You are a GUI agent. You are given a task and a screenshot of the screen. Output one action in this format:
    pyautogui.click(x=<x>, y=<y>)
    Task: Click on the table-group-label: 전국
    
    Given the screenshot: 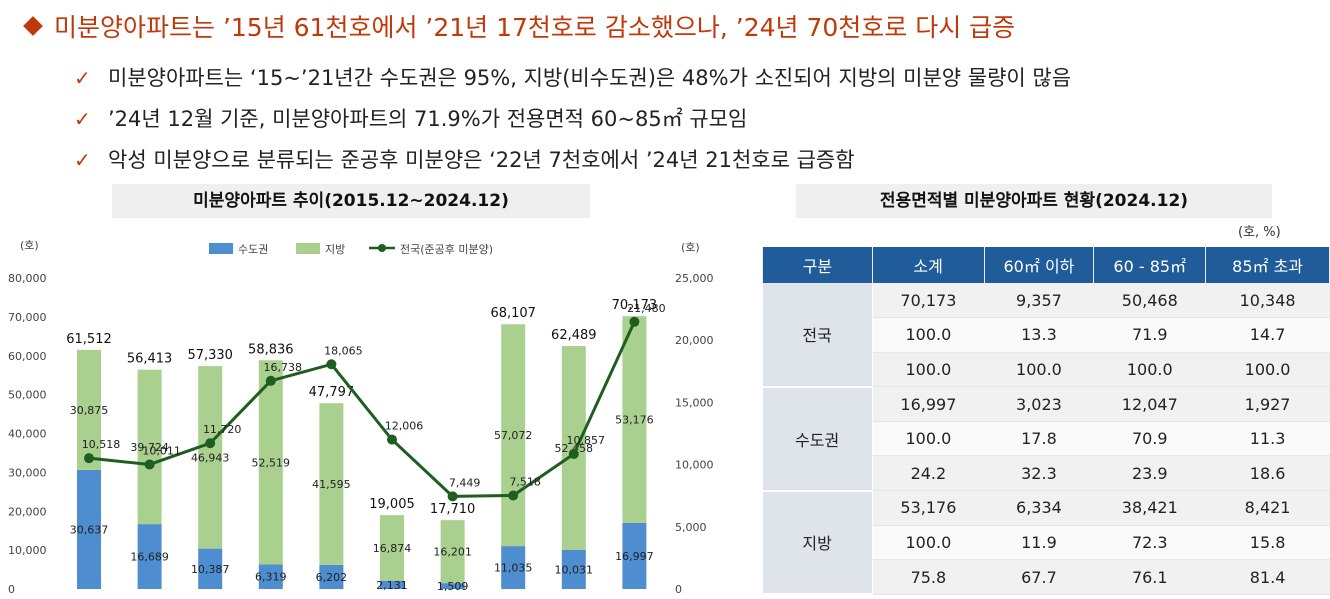 What is the action you would take?
    pyautogui.click(x=817, y=335)
    